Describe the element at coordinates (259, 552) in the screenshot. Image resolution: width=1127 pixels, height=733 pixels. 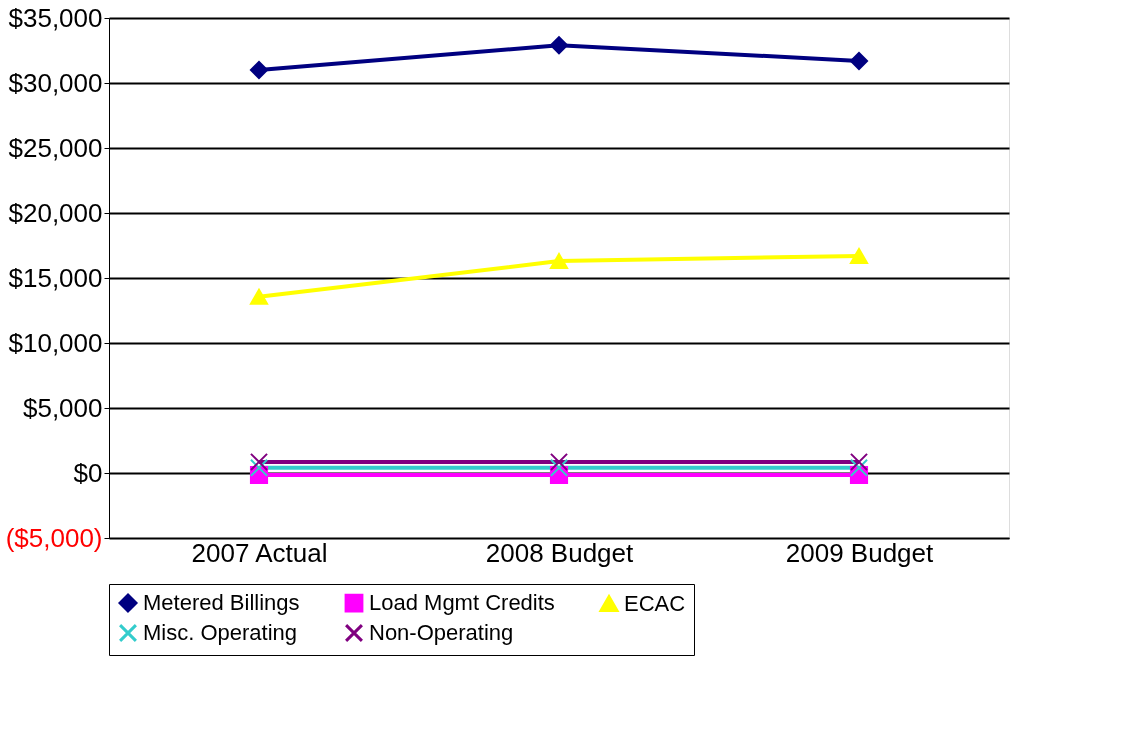
I see `x-tick-label: 2007 Actual` at that location.